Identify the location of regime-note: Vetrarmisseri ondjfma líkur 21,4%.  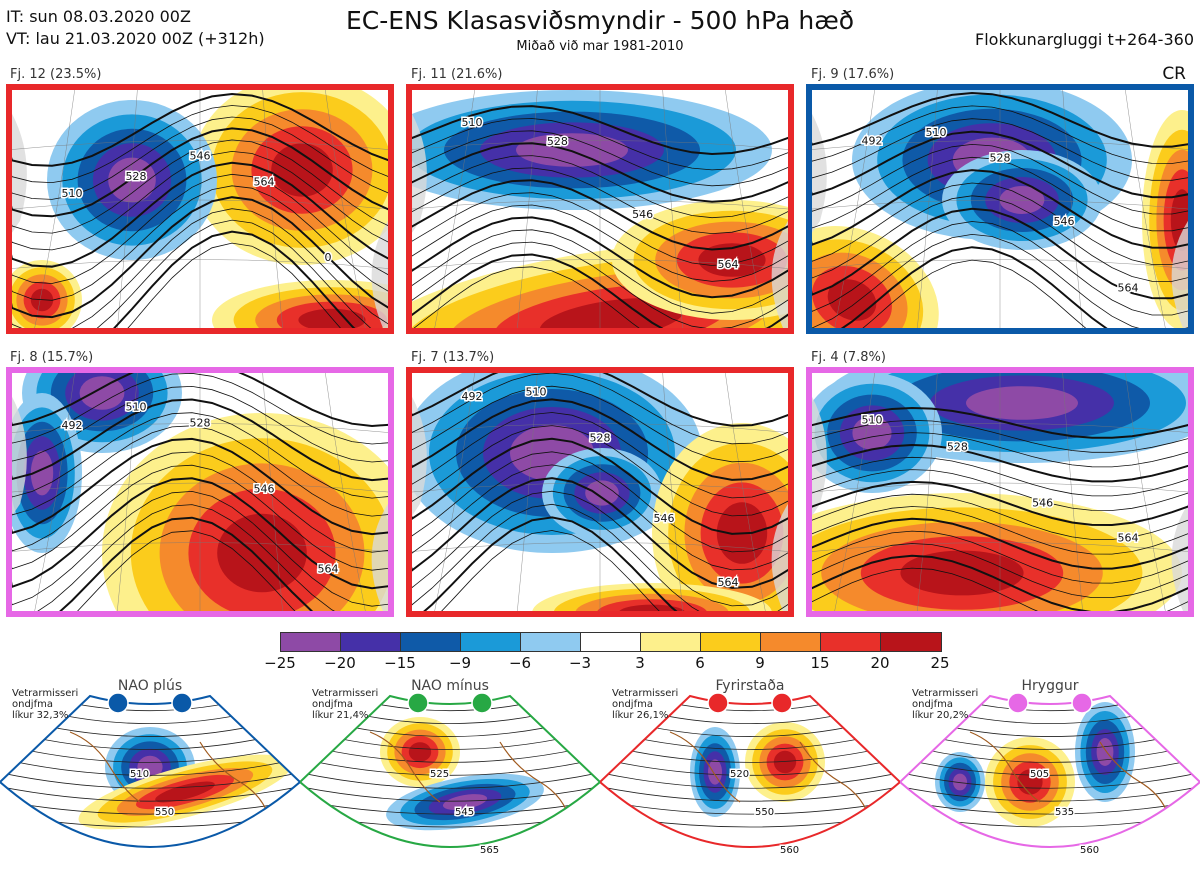
(345, 704).